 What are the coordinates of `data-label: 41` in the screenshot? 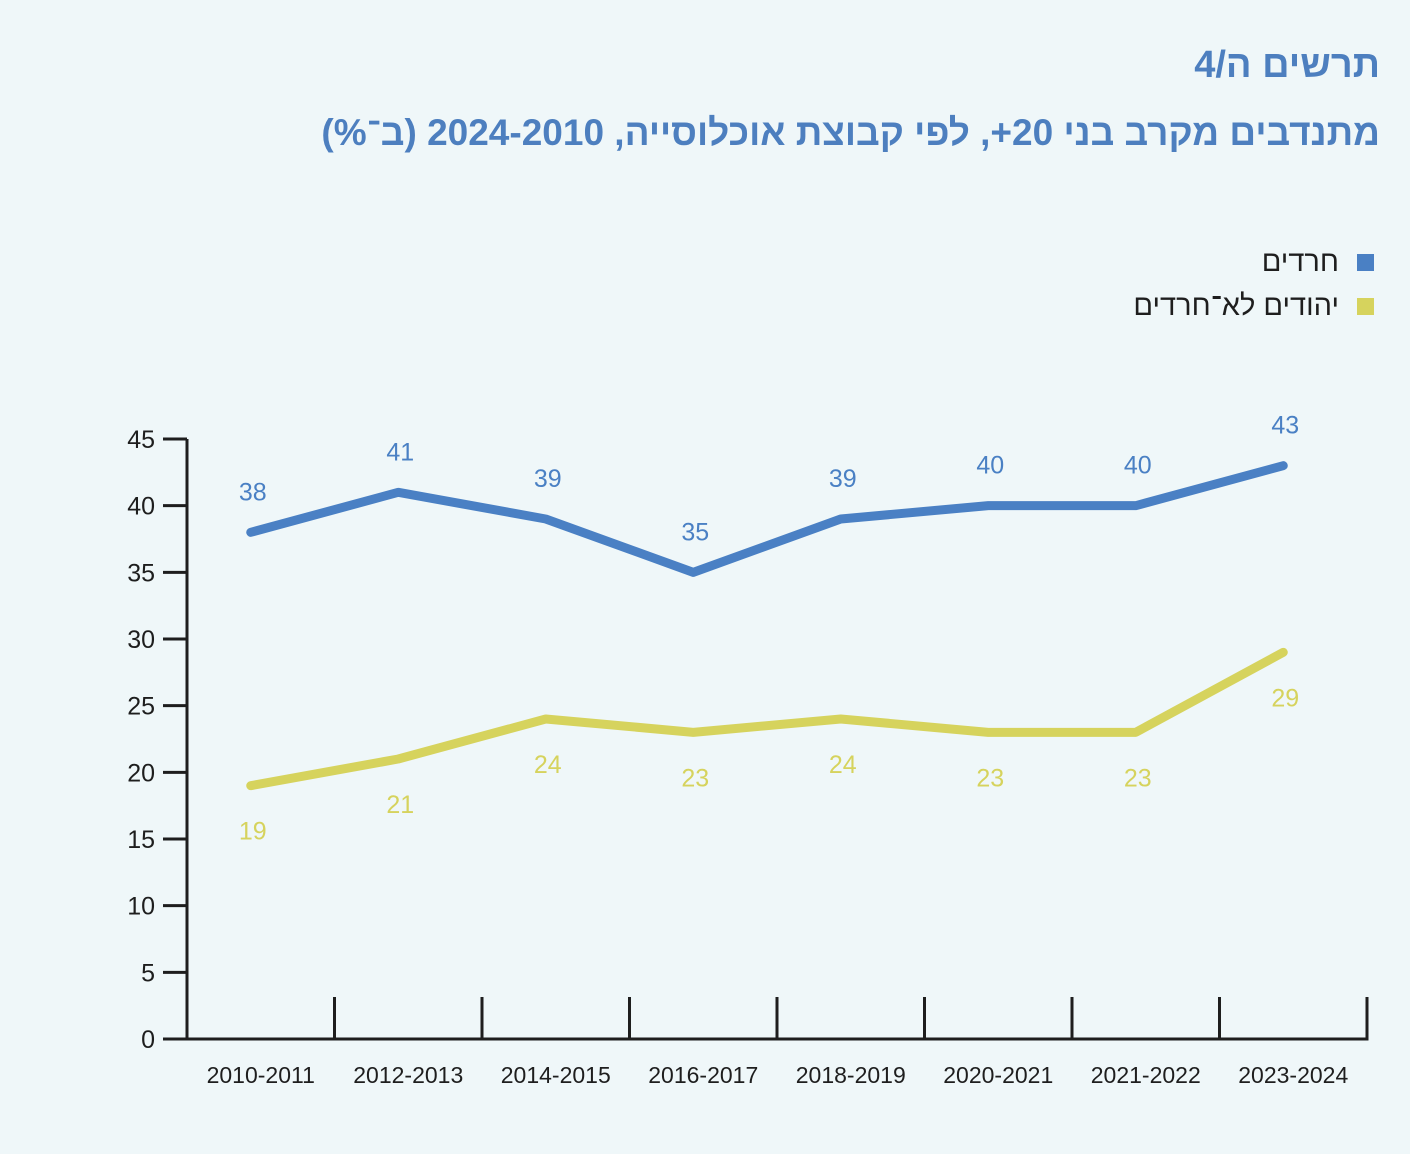 It's located at (400, 452).